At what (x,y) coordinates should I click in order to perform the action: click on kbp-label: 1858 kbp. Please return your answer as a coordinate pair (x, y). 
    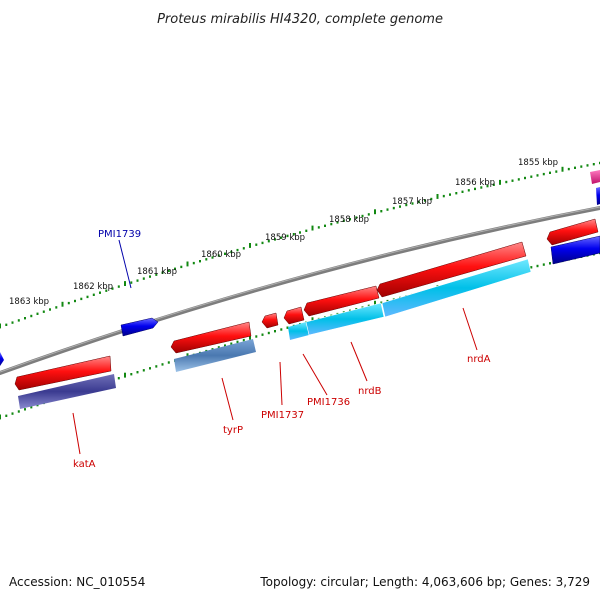
    Looking at the image, I should click on (349, 220).